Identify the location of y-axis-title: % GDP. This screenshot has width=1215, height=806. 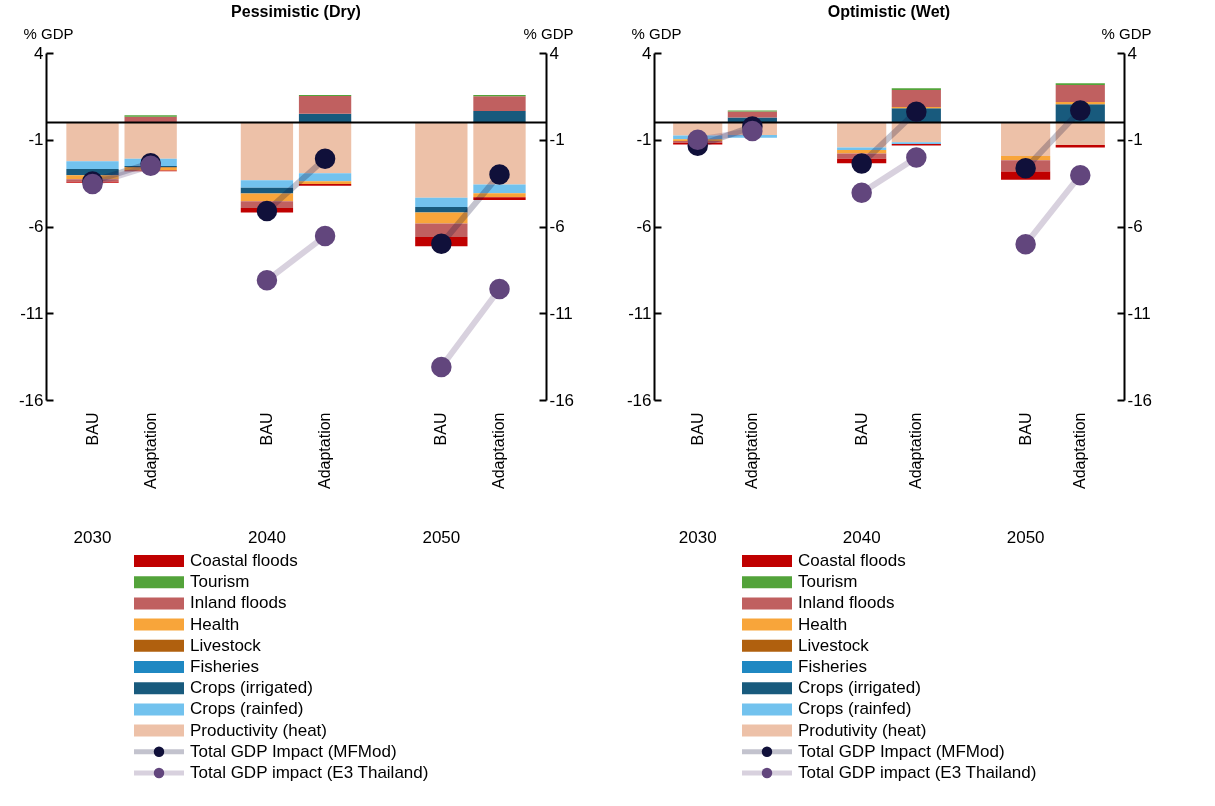
(656, 33).